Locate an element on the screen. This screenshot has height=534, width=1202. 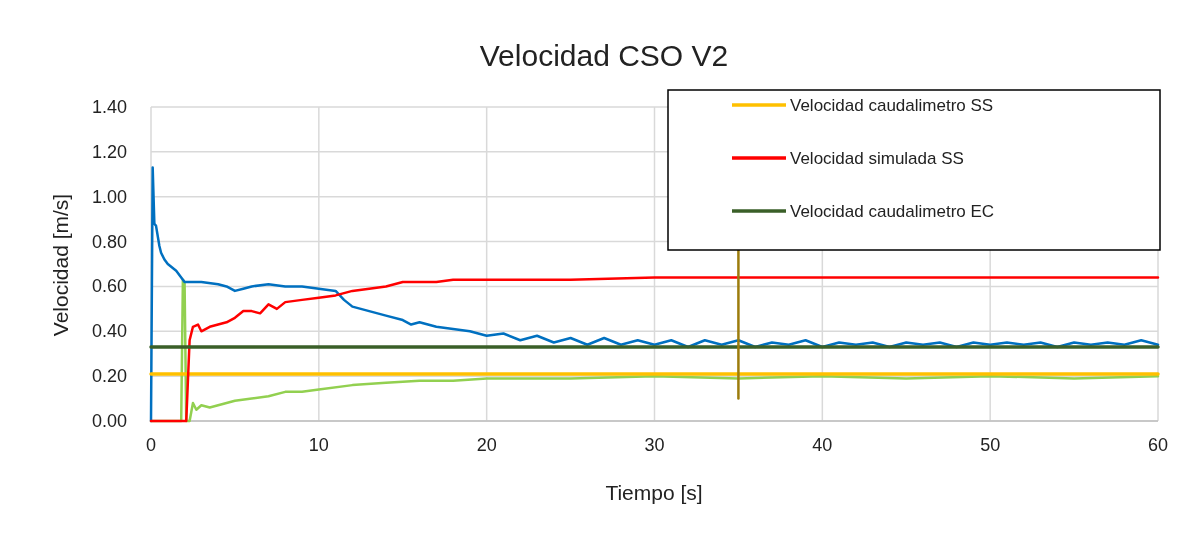
x-tick-label: 50 is located at coordinates (990, 445).